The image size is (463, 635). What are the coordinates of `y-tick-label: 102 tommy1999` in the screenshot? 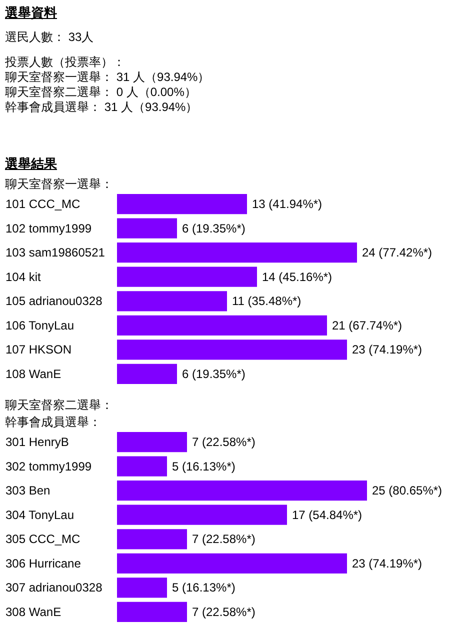 It's located at (49, 228).